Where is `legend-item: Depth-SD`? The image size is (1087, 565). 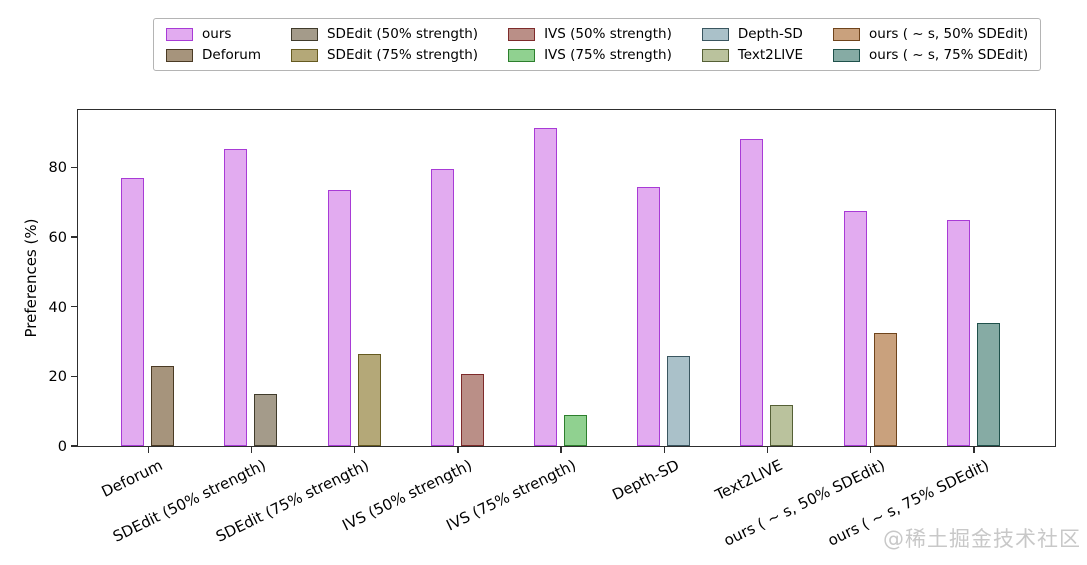 legend-item: Depth-SD is located at coordinates (752, 34).